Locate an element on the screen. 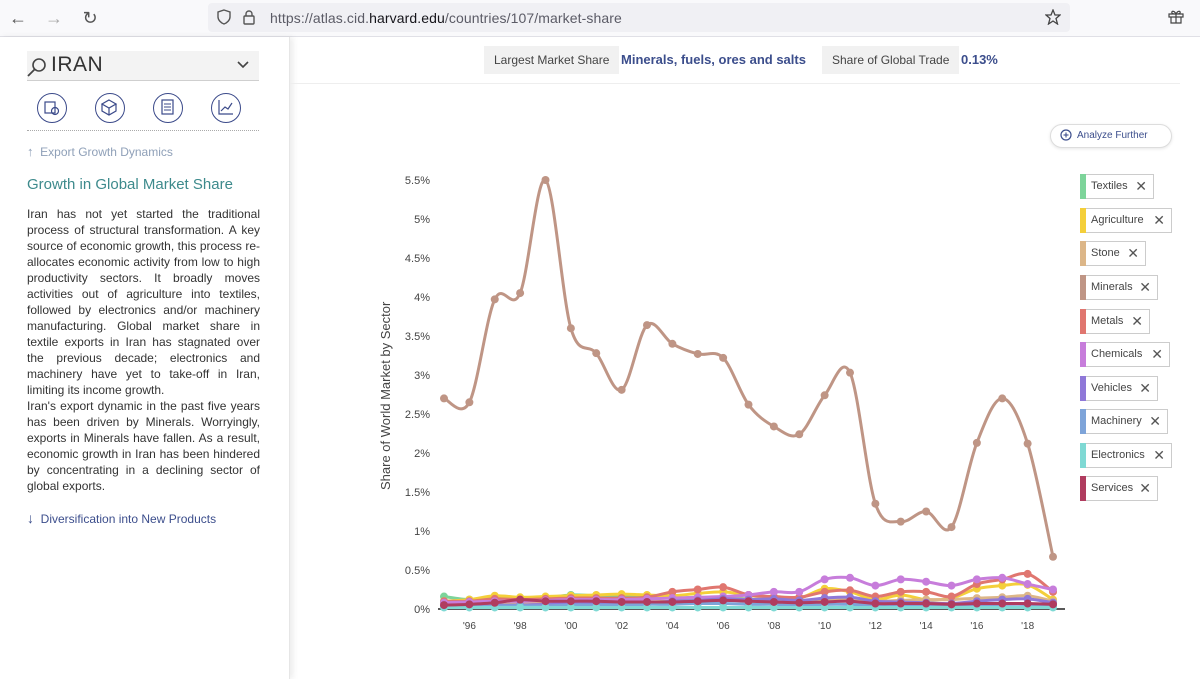 The width and height of the screenshot is (1200, 679). search-icon is located at coordinates (36, 67).